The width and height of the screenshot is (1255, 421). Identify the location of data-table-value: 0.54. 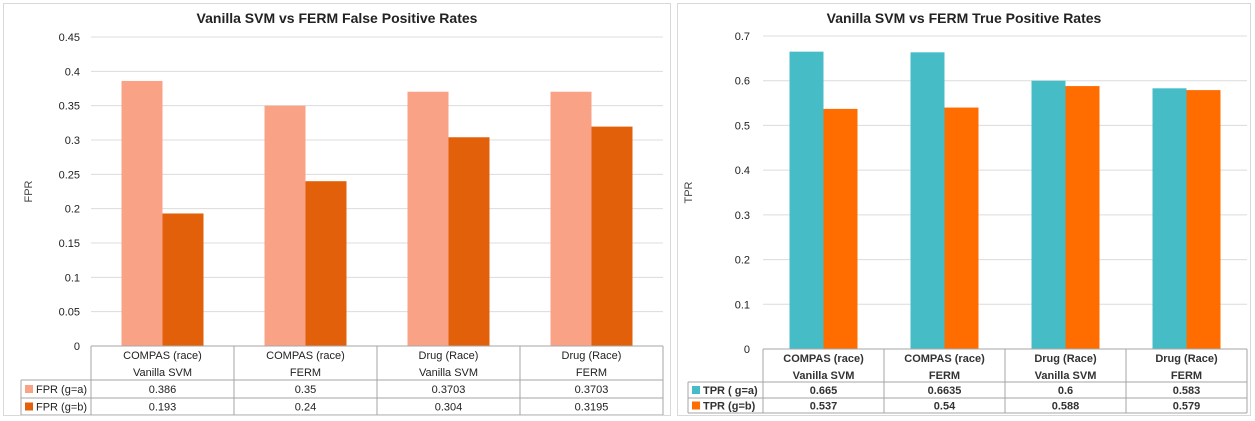
(945, 407).